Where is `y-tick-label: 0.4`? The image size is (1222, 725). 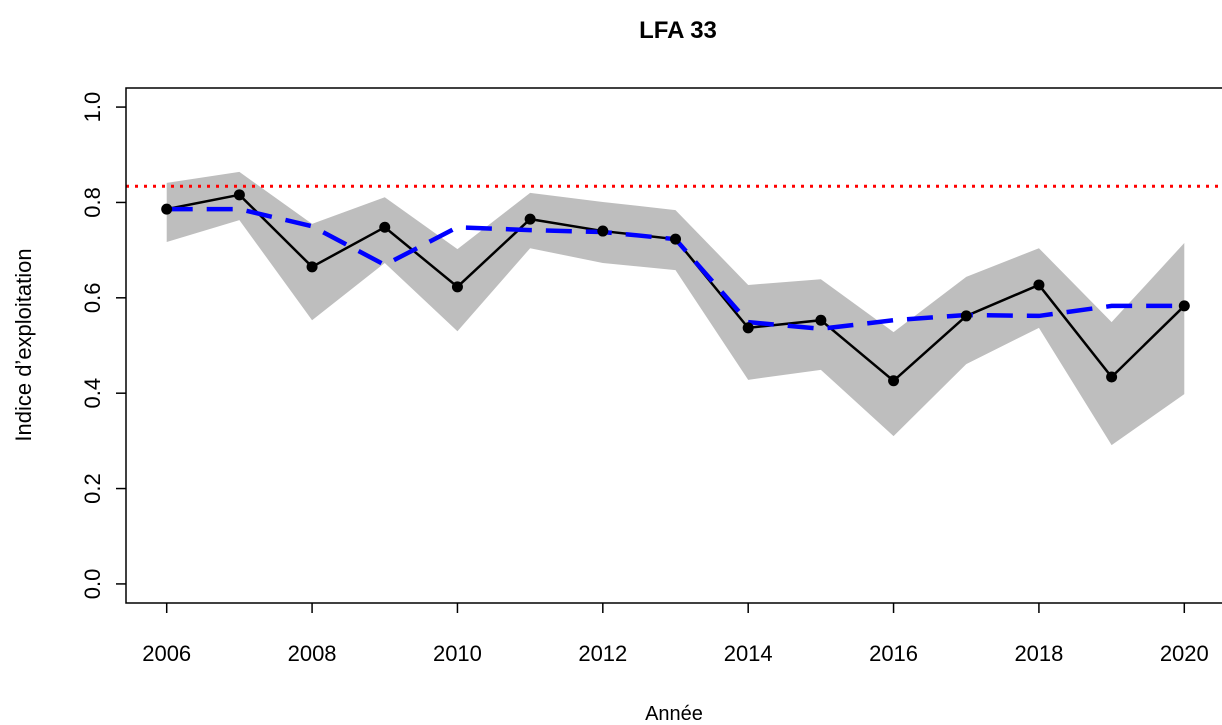
y-tick-label: 0.4 is located at coordinates (92, 393).